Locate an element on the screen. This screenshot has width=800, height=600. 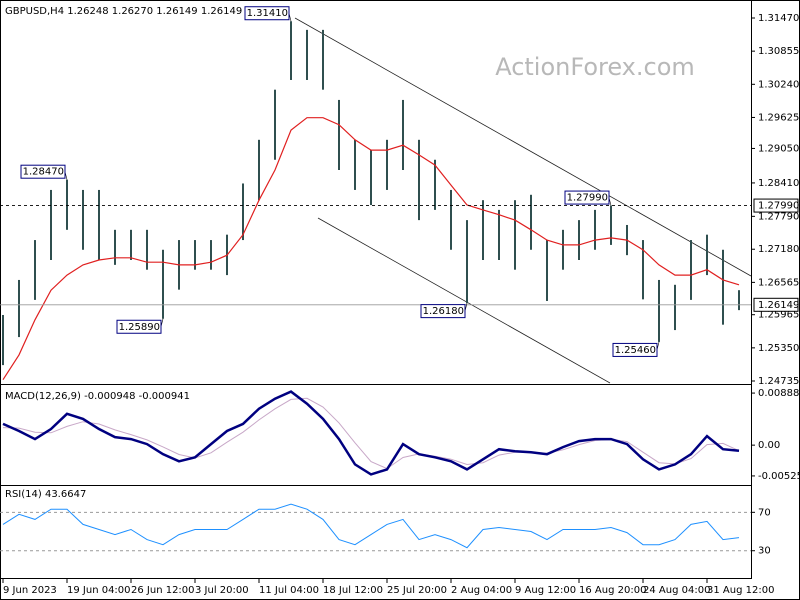
axis-label: 1.26149 is located at coordinates (778, 305).